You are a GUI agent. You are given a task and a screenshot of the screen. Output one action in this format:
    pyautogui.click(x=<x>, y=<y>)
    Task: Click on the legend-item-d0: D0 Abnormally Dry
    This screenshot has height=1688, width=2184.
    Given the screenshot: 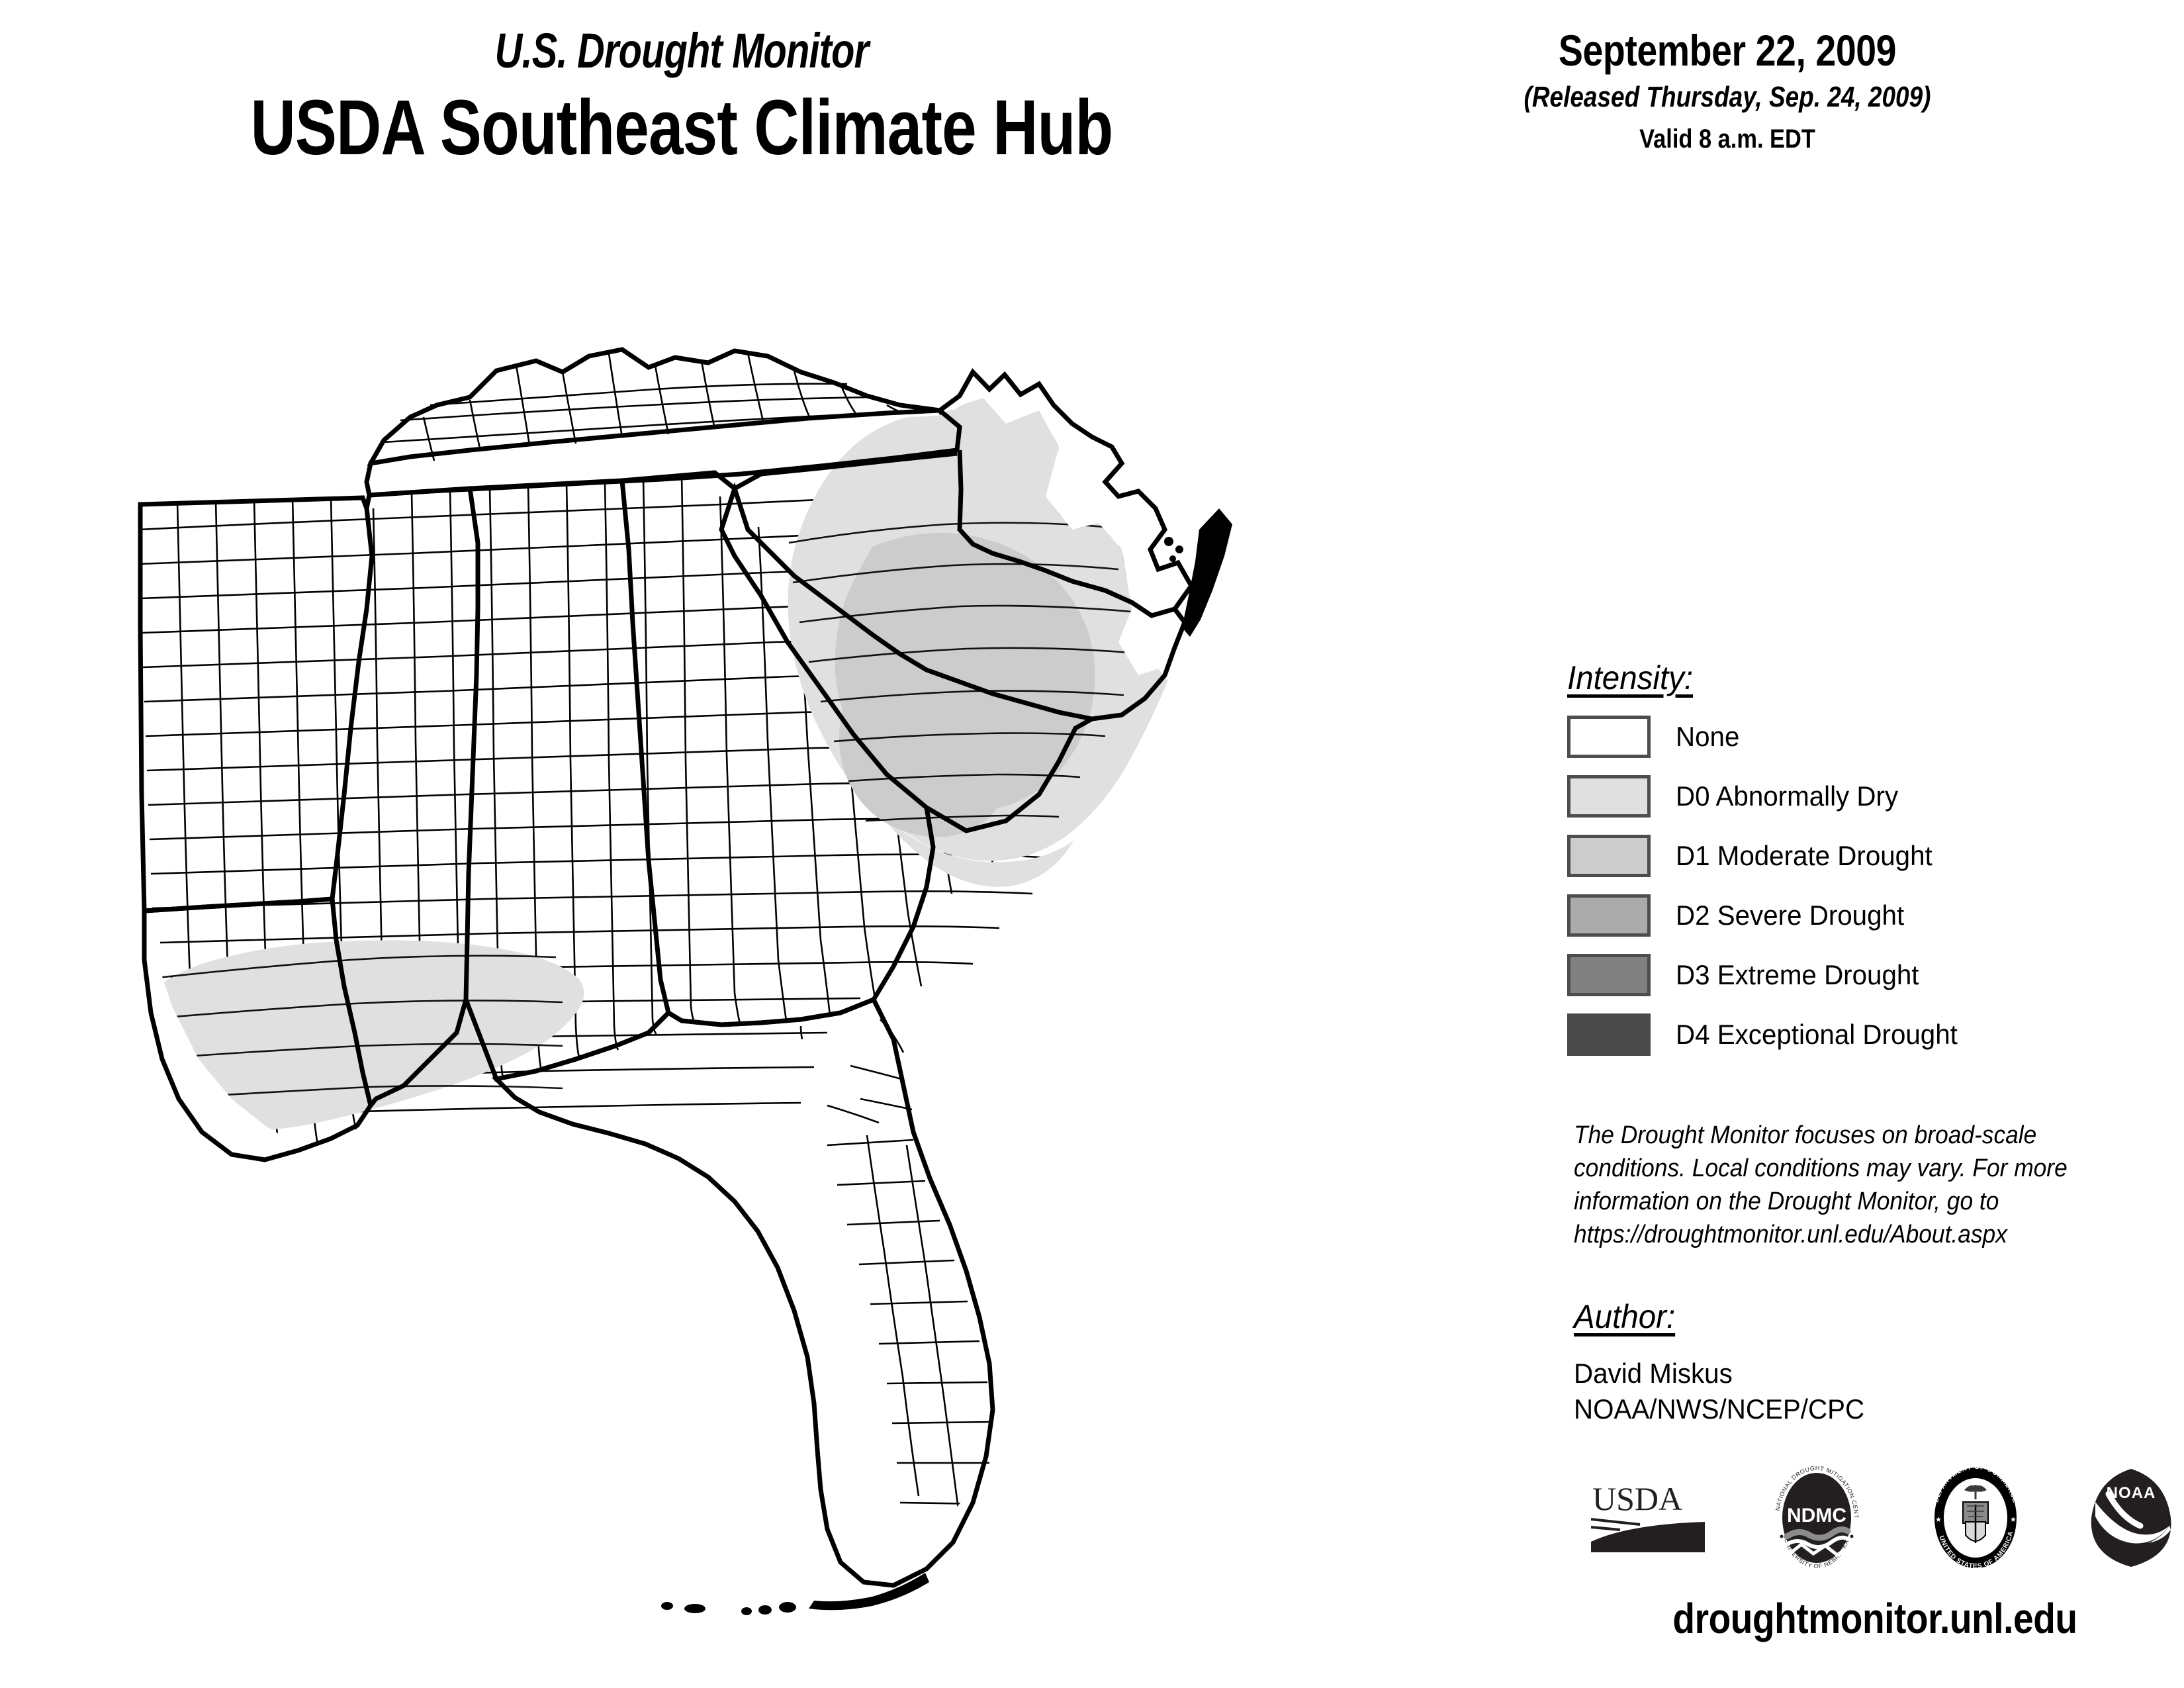 What is the action you would take?
    pyautogui.click(x=1865, y=796)
    